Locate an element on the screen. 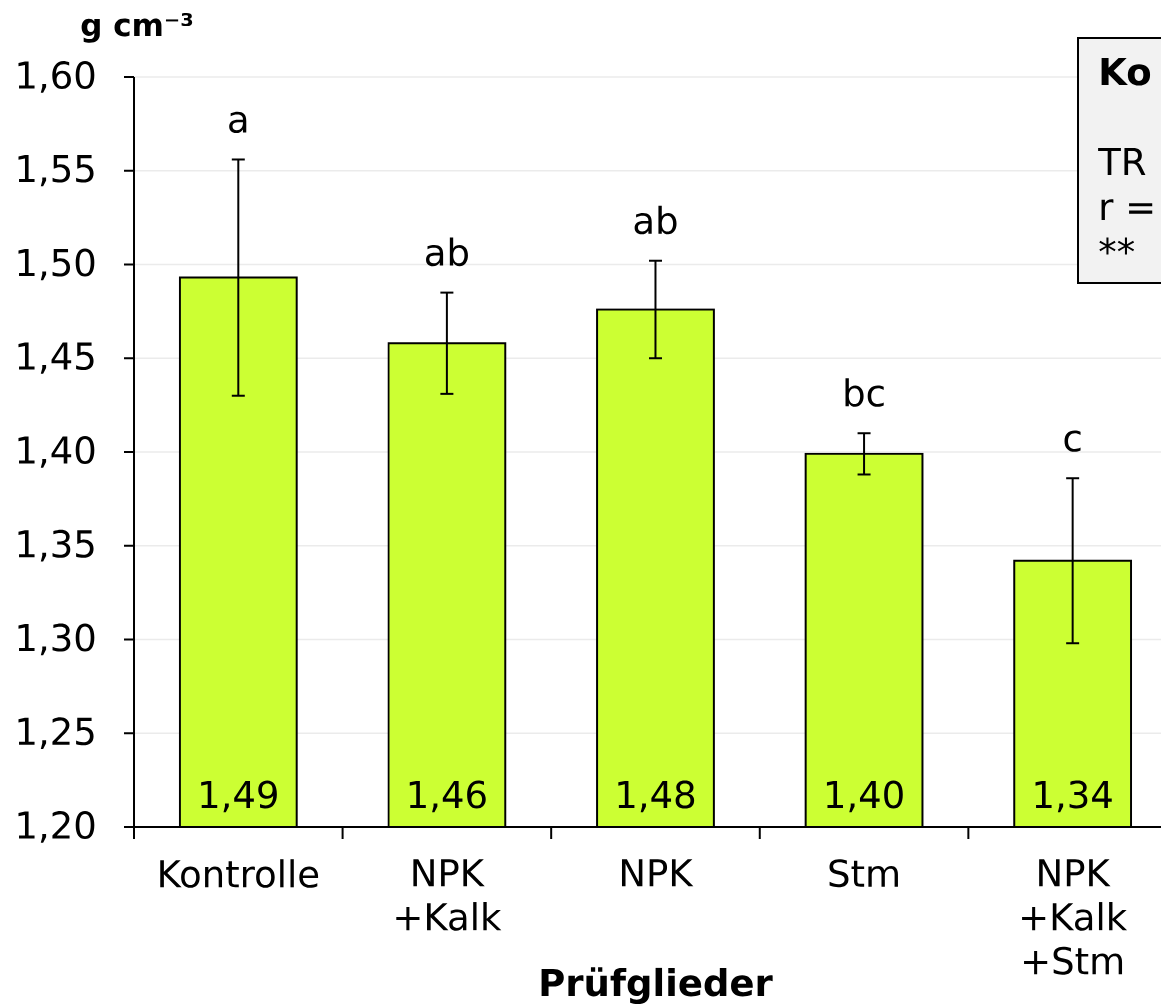 Image resolution: width=1161 pixels, height=1008 pixels. x-tick-label: NPK is located at coordinates (657, 873).